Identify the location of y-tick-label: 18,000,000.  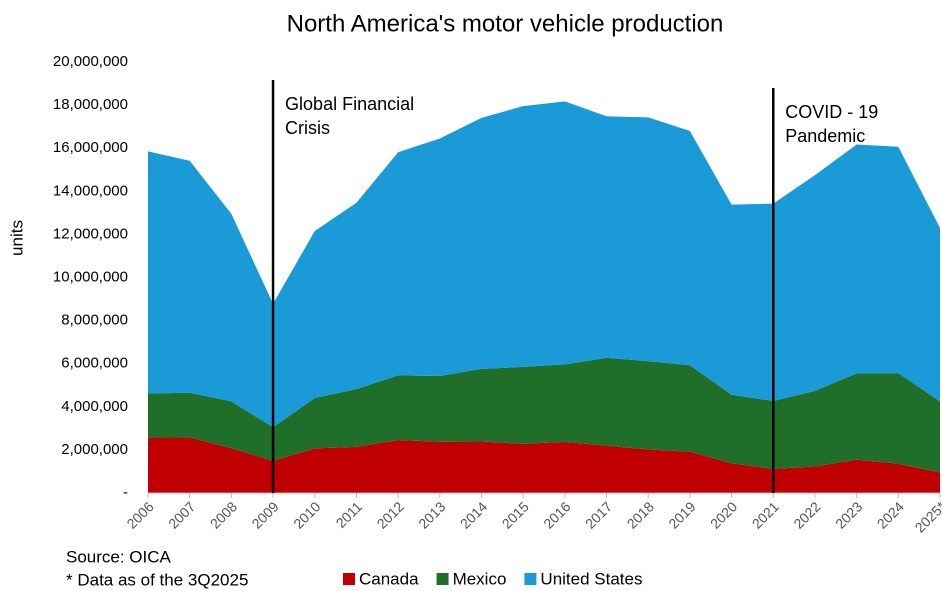
(90, 104).